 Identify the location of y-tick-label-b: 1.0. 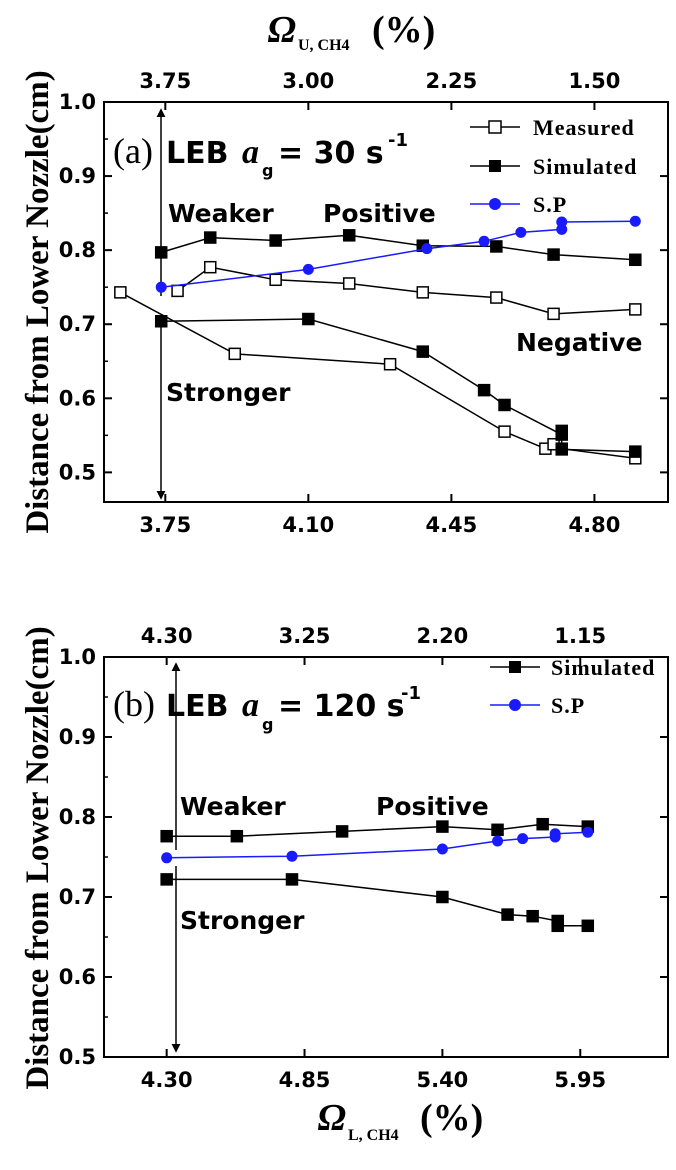
(77, 657).